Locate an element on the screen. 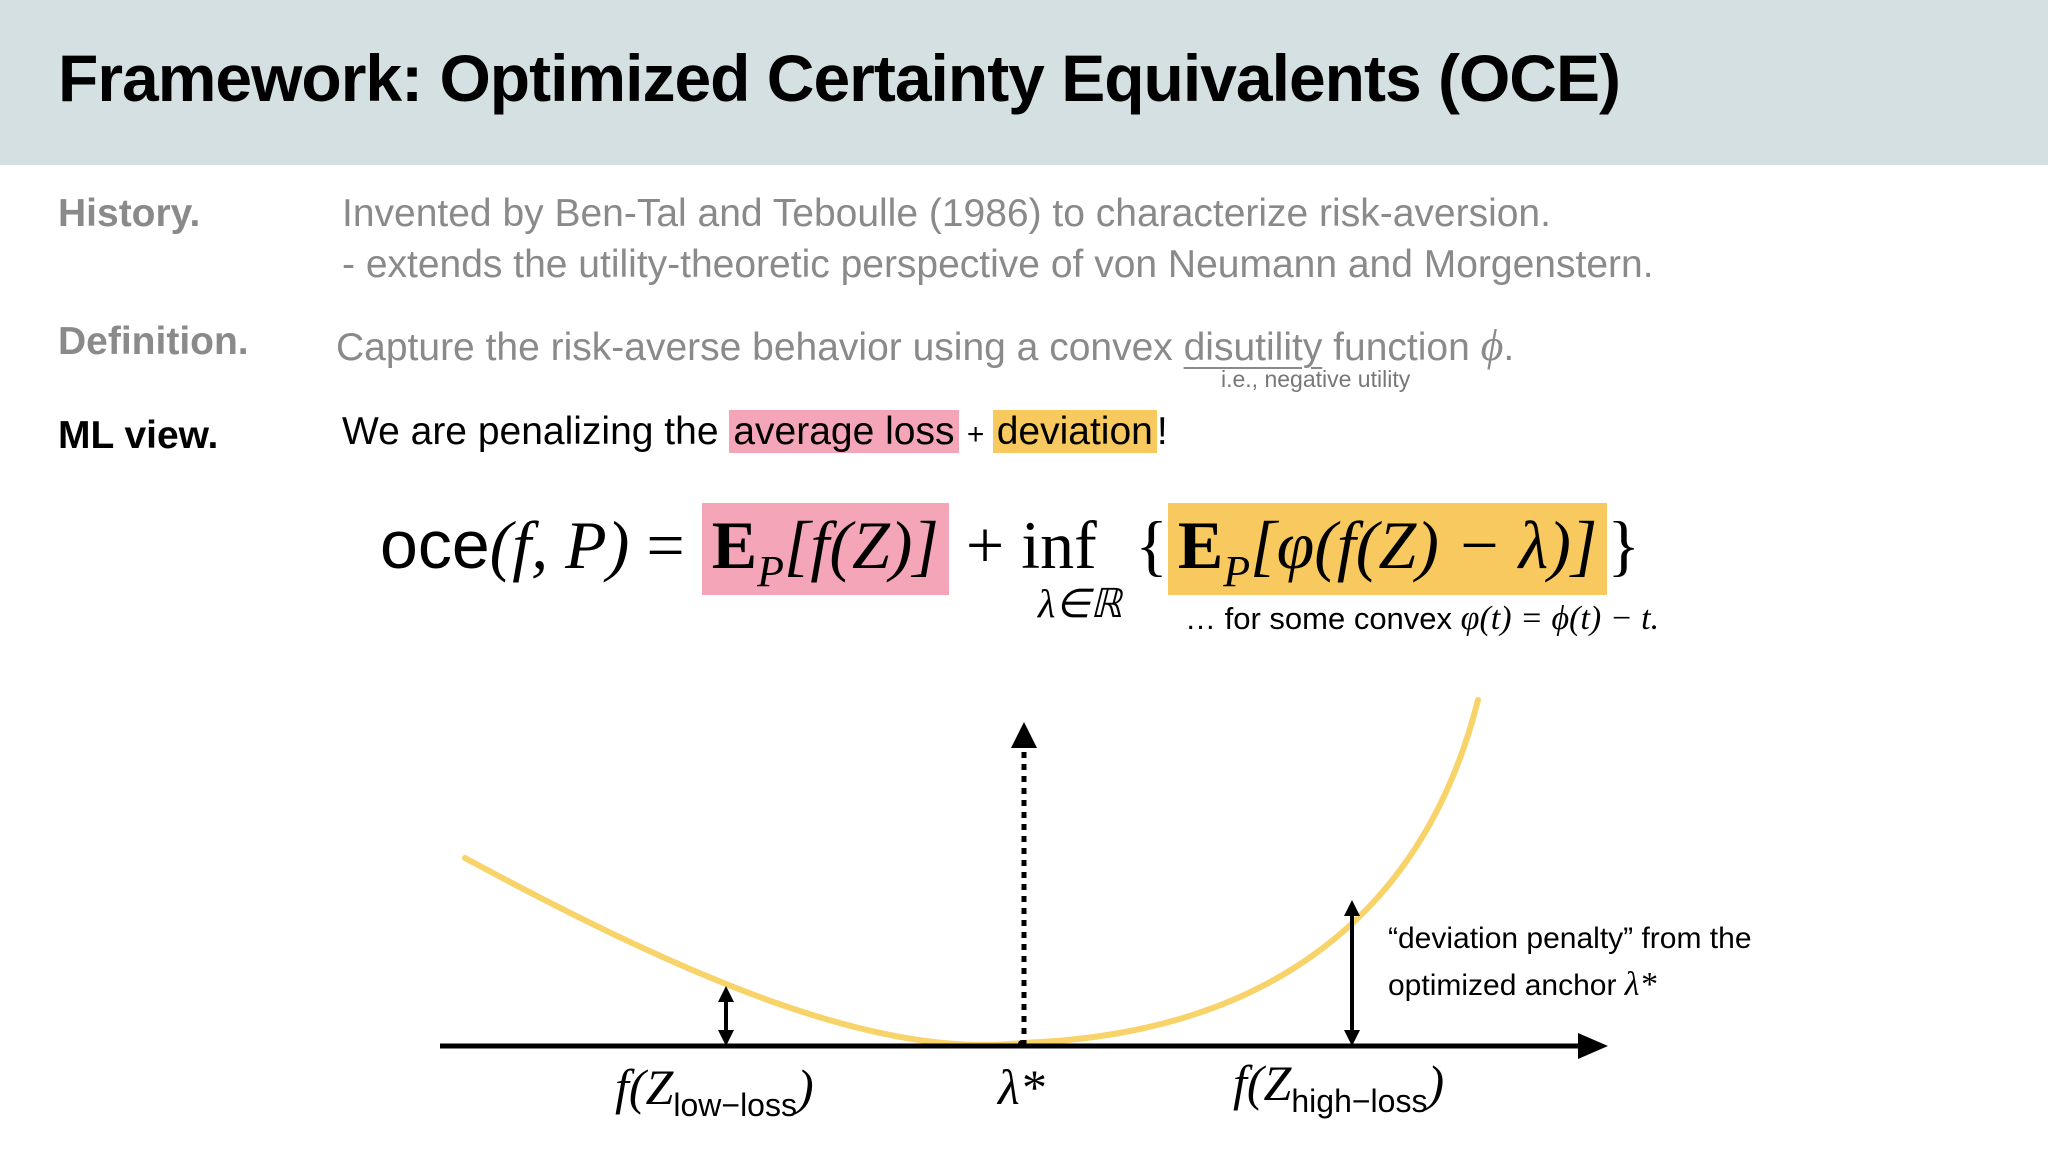 Image resolution: width=2048 pixels, height=1152 pixels. deviation-body: [φ(f(Z) − λ)] is located at coordinates (1424, 545).